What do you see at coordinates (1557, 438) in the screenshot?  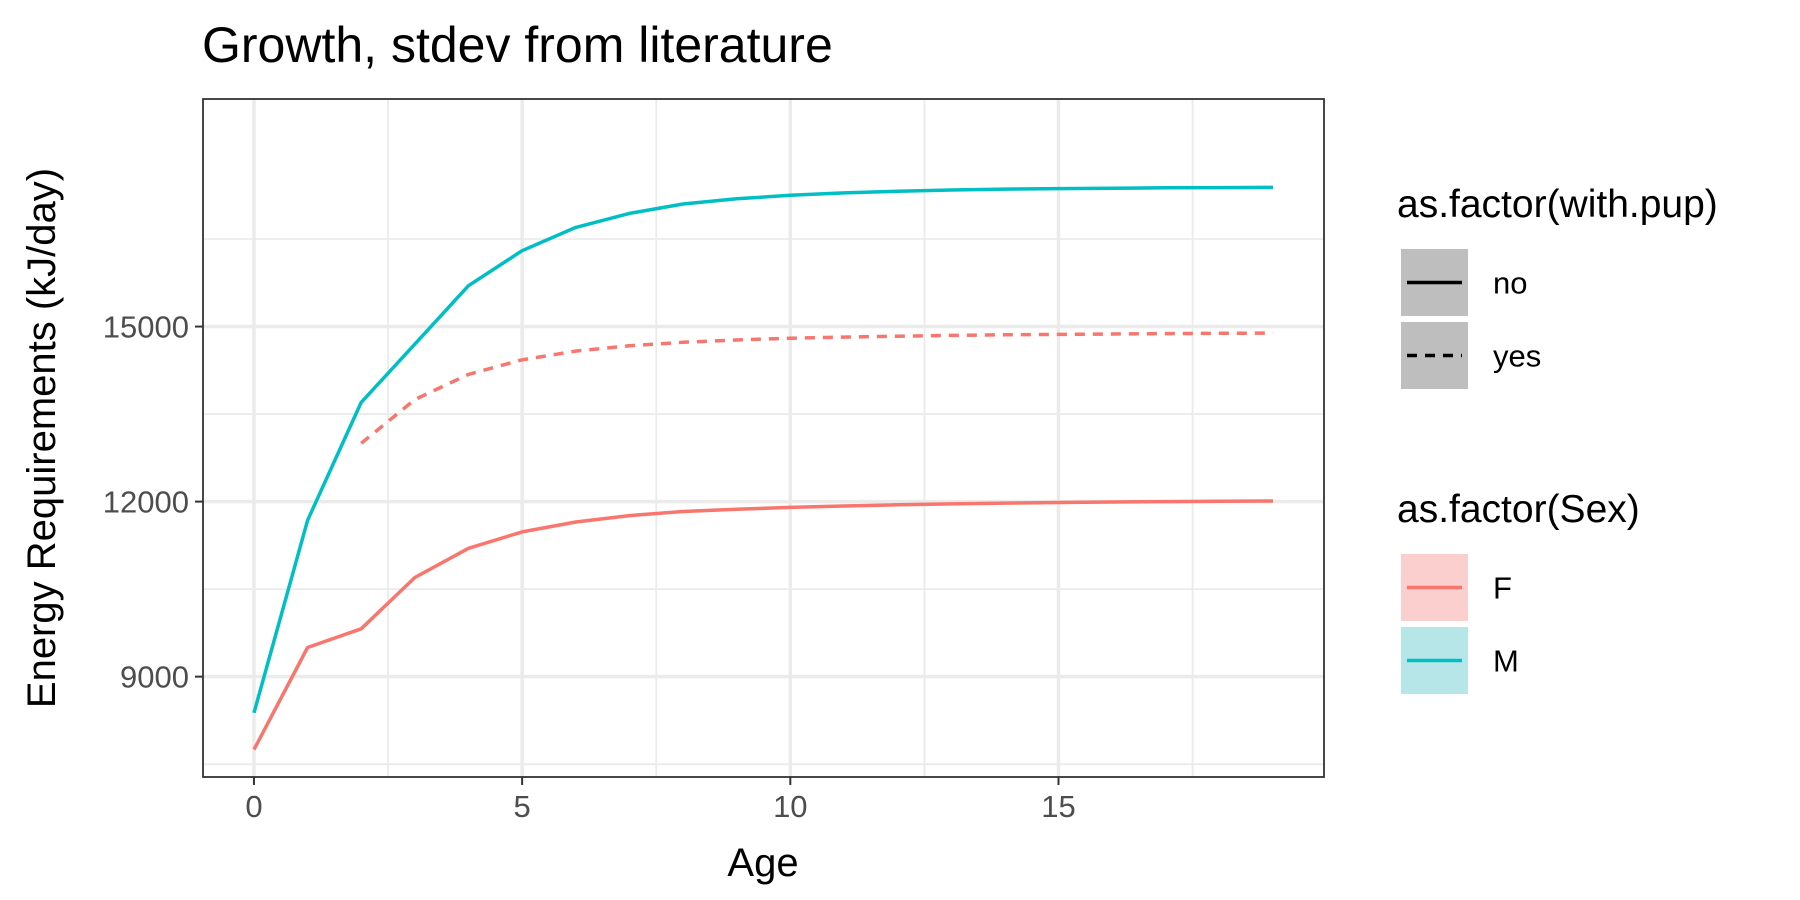 I see `legend: as.factor(with.pup) no yes as.factor(Sex) F M` at bounding box center [1557, 438].